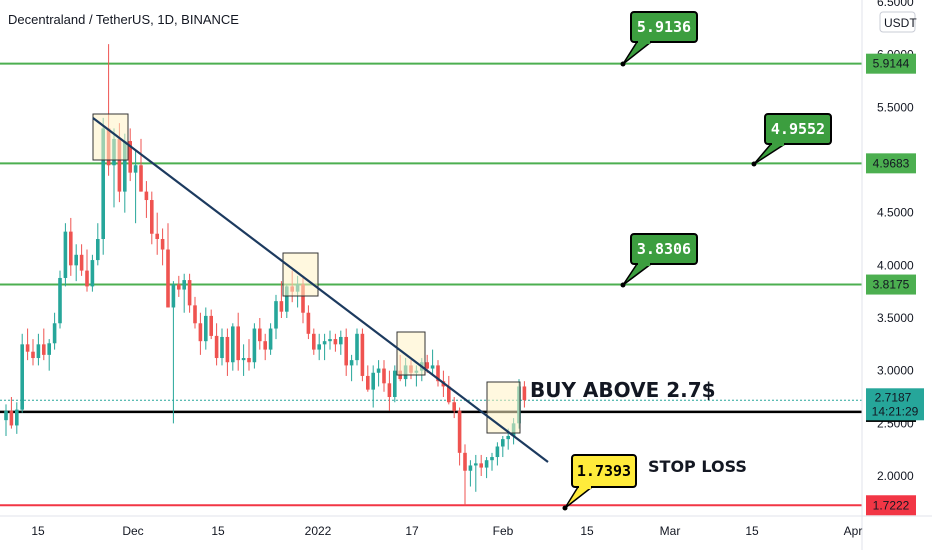  I want to click on price-callout: 1.7393, so click(599, 482).